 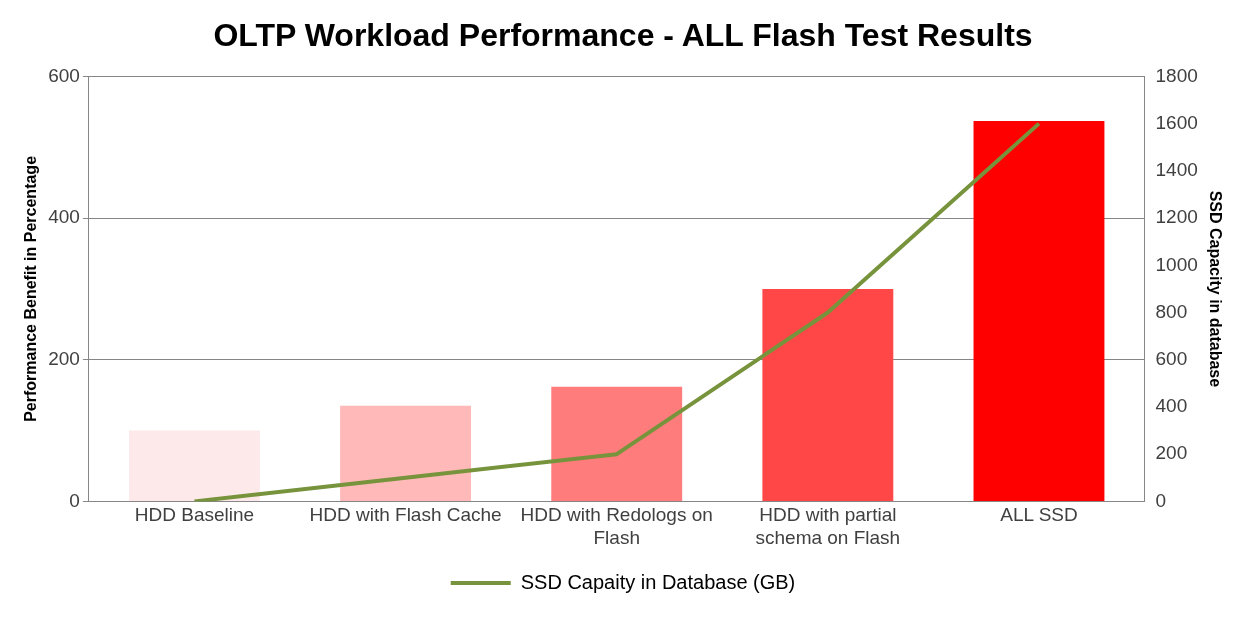 I want to click on y2-tick-label: 1800, so click(x=1176, y=75).